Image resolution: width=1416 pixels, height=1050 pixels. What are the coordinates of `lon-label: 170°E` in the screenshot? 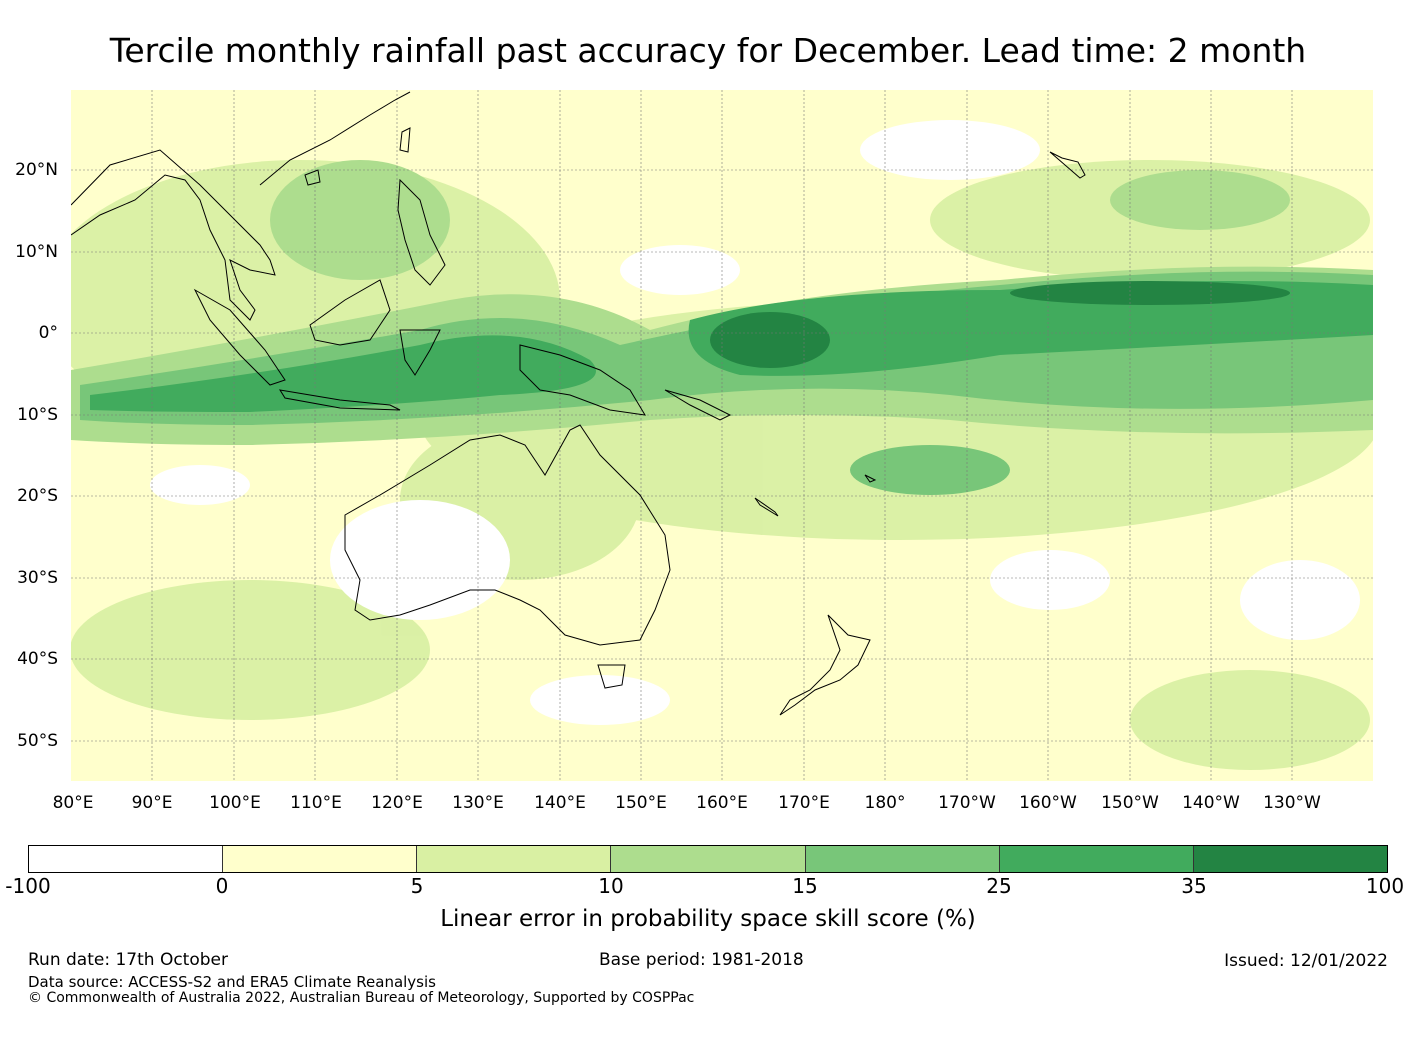 It's located at (804, 803).